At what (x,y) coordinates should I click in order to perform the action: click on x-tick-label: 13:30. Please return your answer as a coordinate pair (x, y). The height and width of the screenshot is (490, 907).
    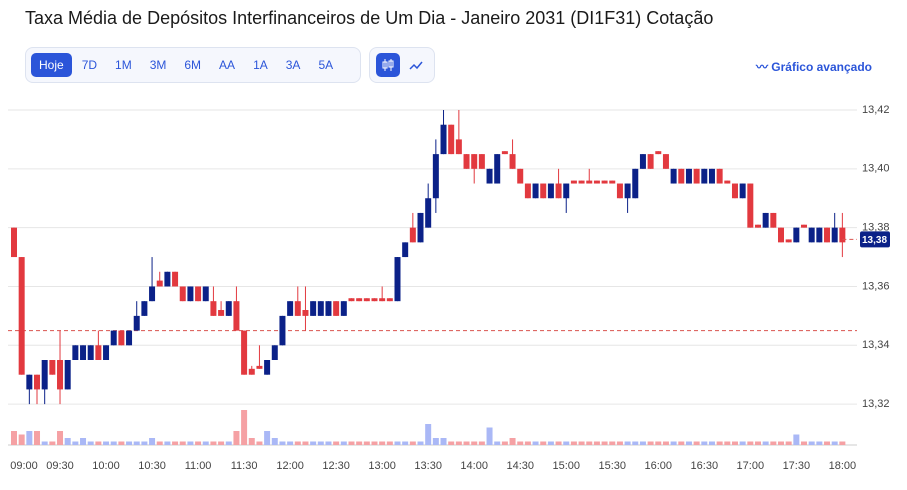
    Looking at the image, I should click on (428, 466).